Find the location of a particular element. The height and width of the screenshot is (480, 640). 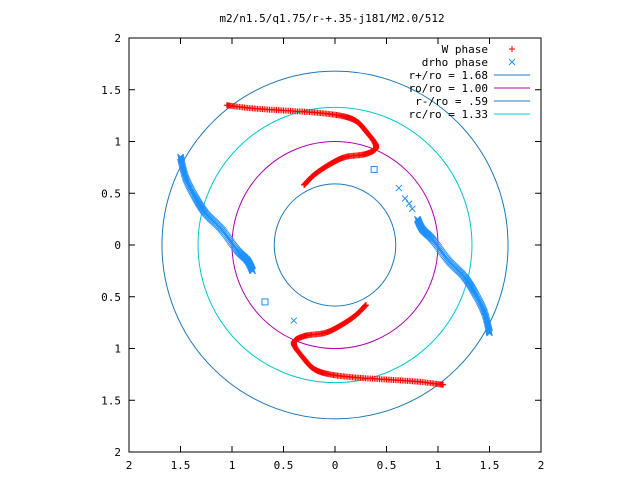

legend-label: W phase is located at coordinates (465, 49).